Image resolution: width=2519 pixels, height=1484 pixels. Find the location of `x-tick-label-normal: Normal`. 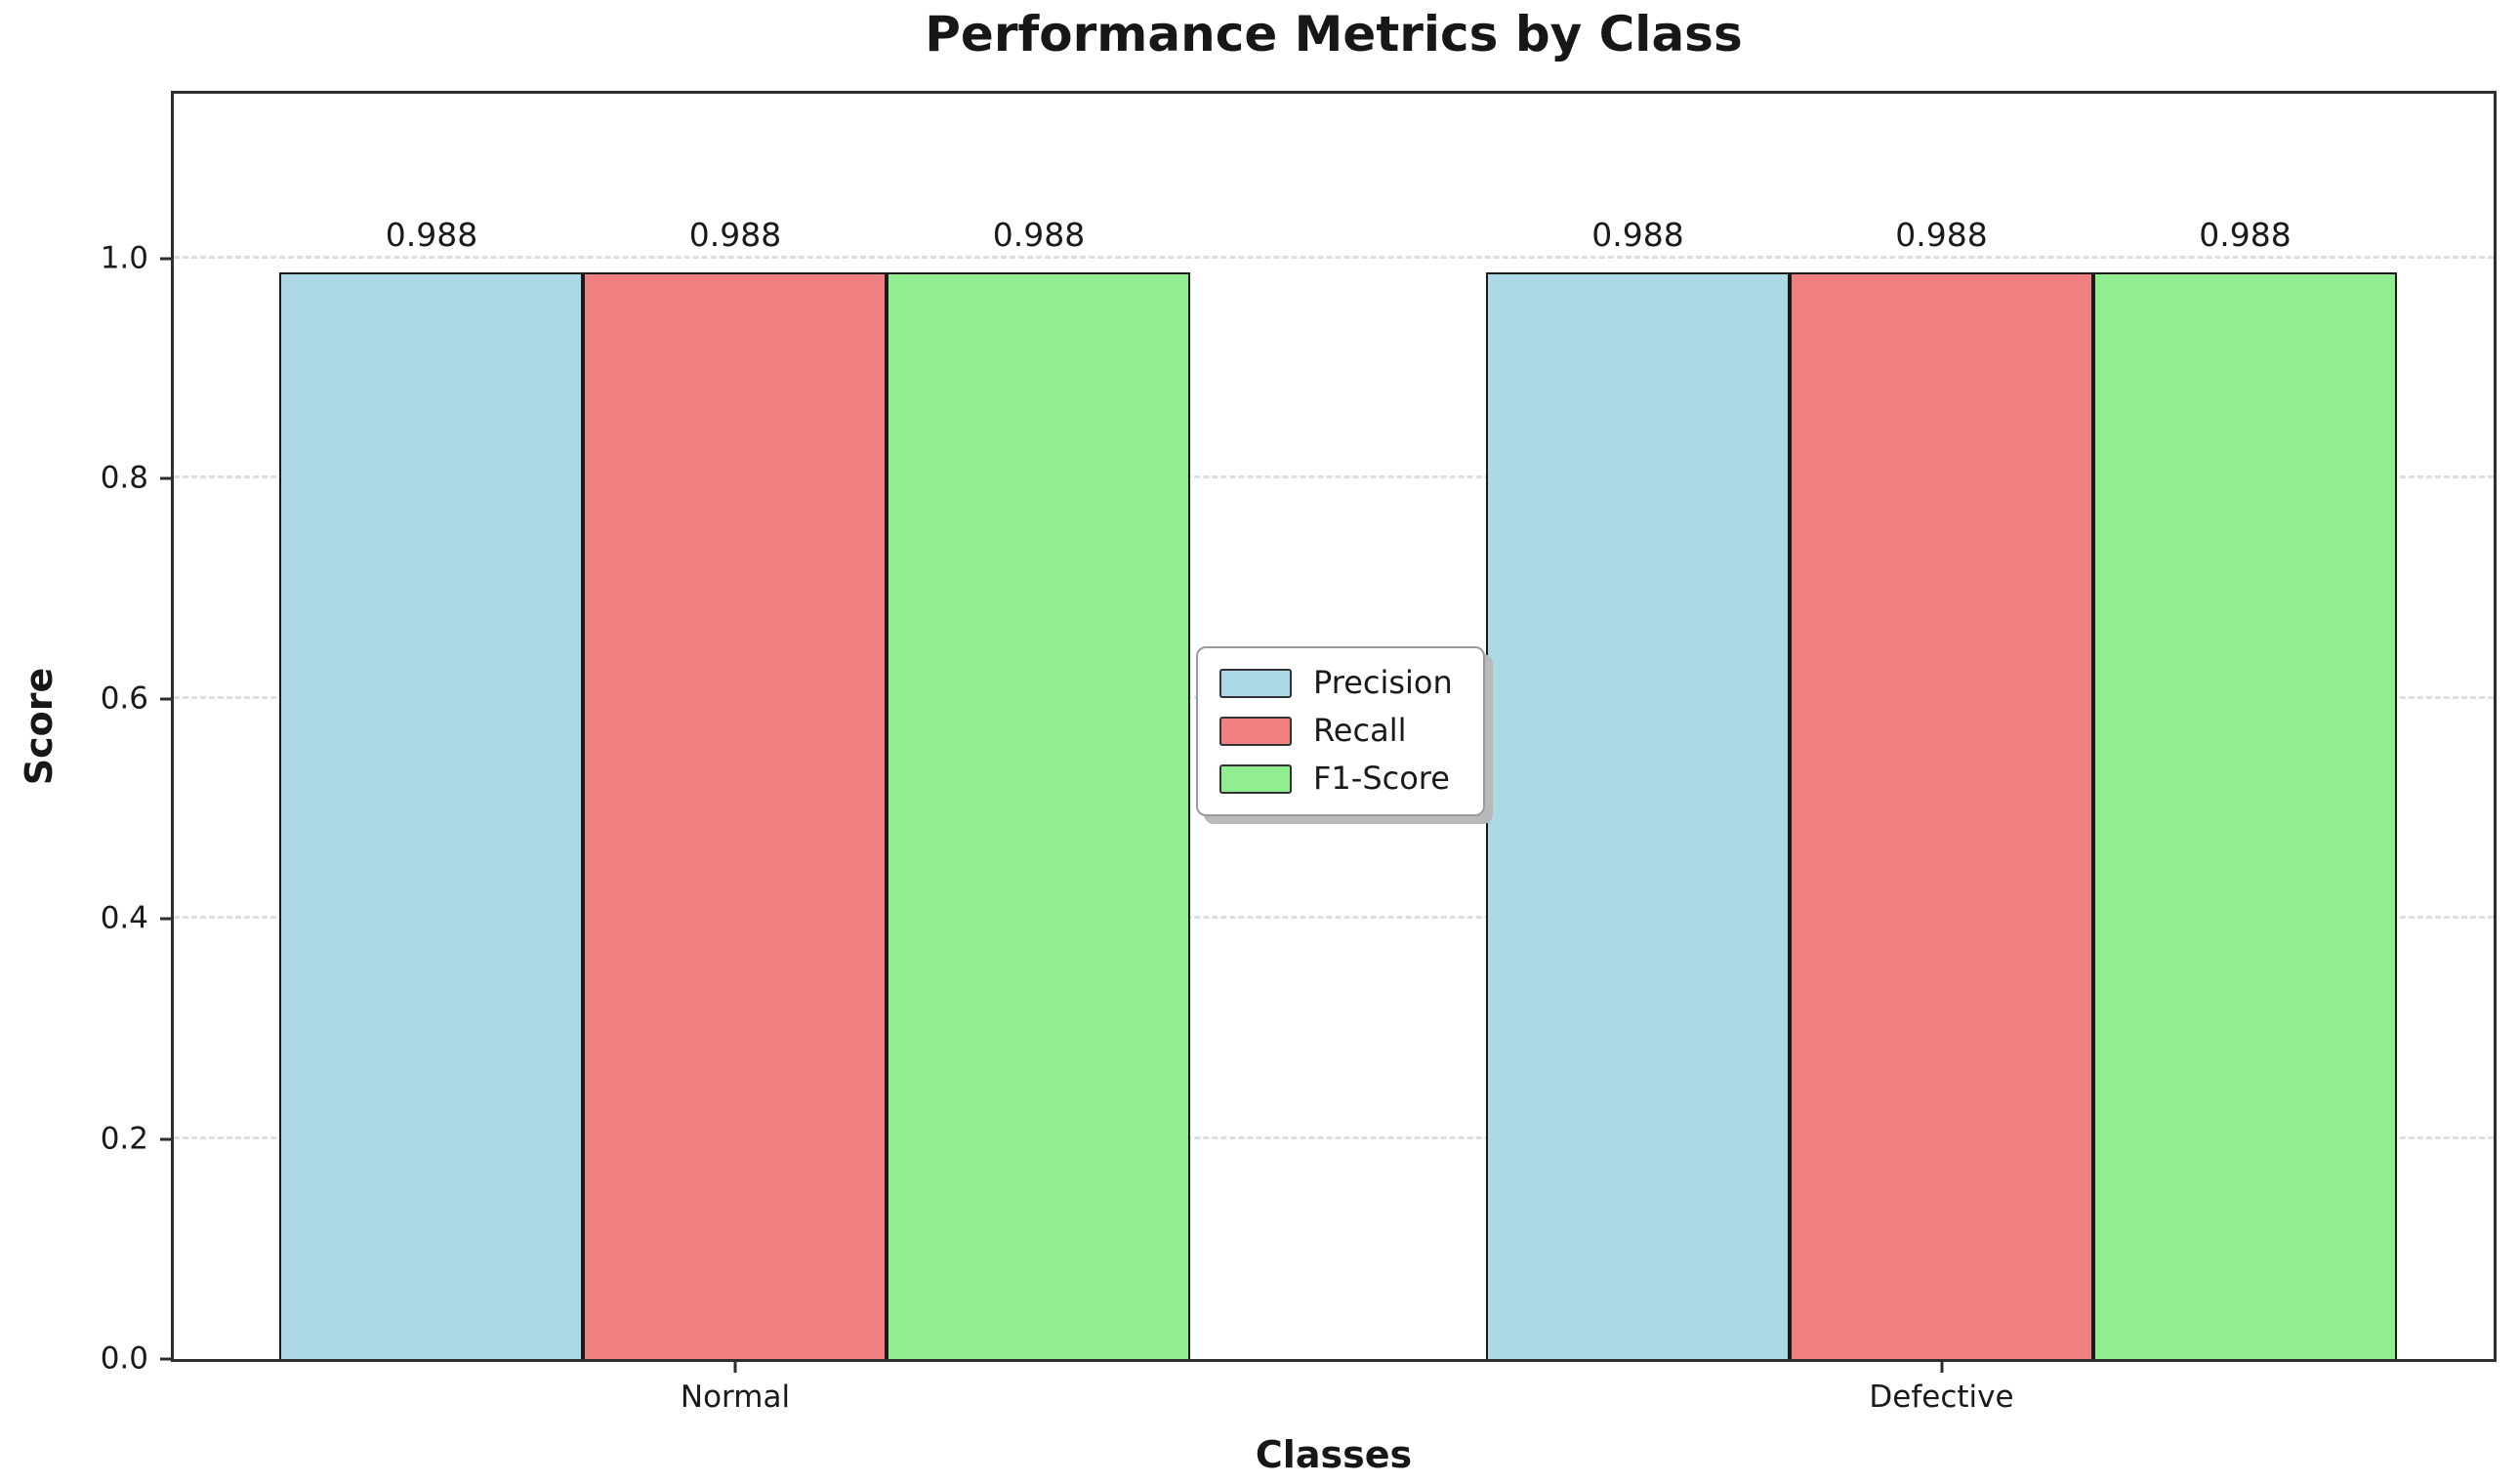

x-tick-label-normal: Normal is located at coordinates (736, 1398).